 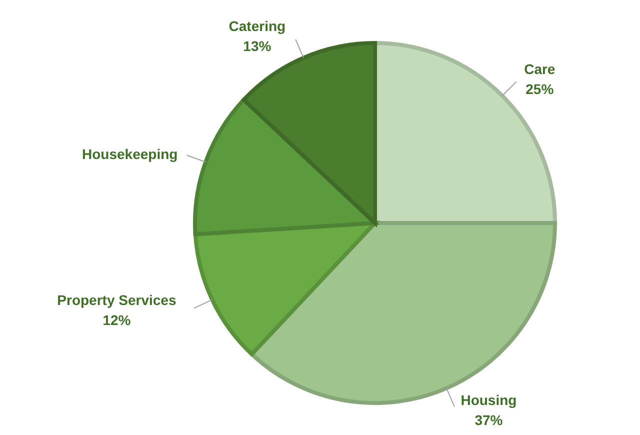 I want to click on slice-label: Housing, so click(x=488, y=400).